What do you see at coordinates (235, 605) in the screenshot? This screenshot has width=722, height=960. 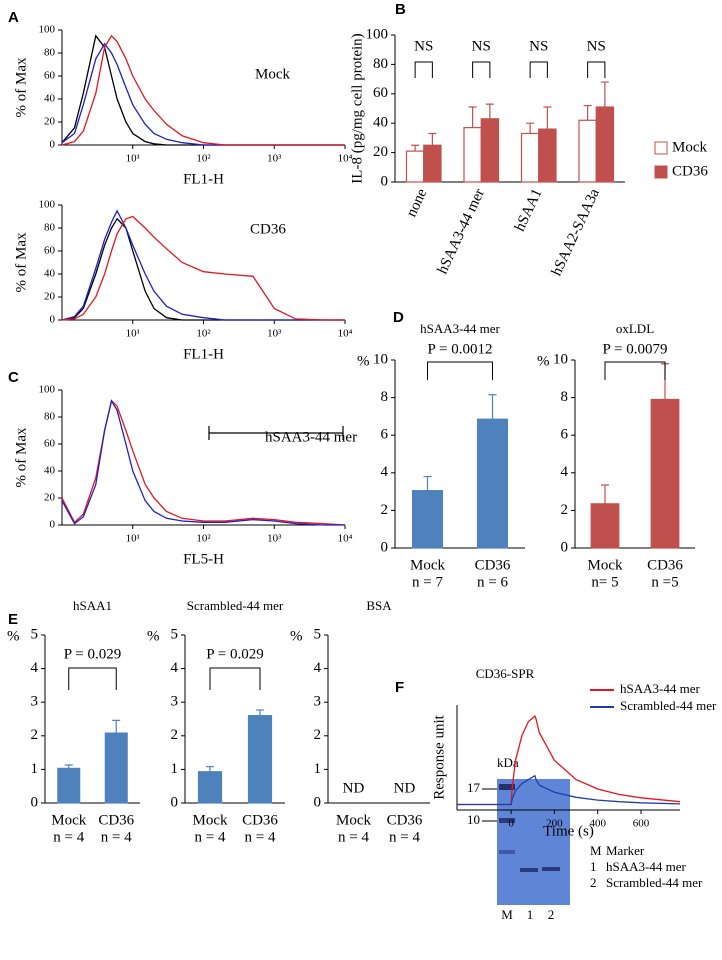 I see `chart-title: Scrambled-44 mer` at bounding box center [235, 605].